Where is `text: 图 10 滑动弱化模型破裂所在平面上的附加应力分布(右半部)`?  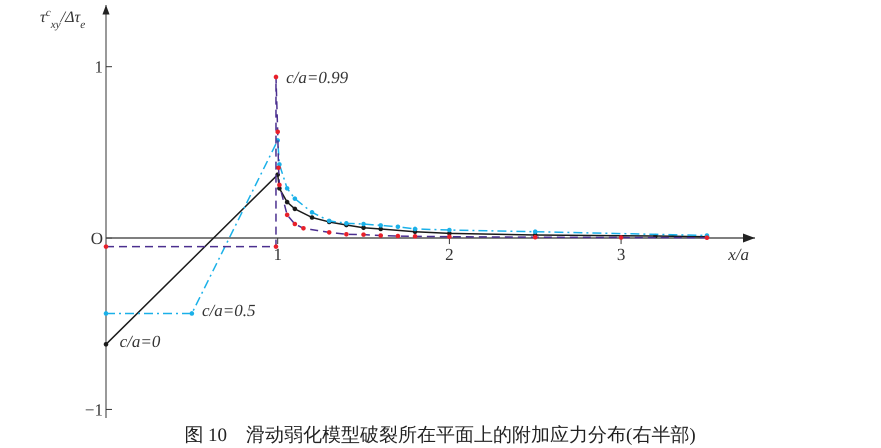
text: 图 10 滑动弱化模型破裂所在平面上的附加应力分布(右半部) is located at coordinates (440, 435).